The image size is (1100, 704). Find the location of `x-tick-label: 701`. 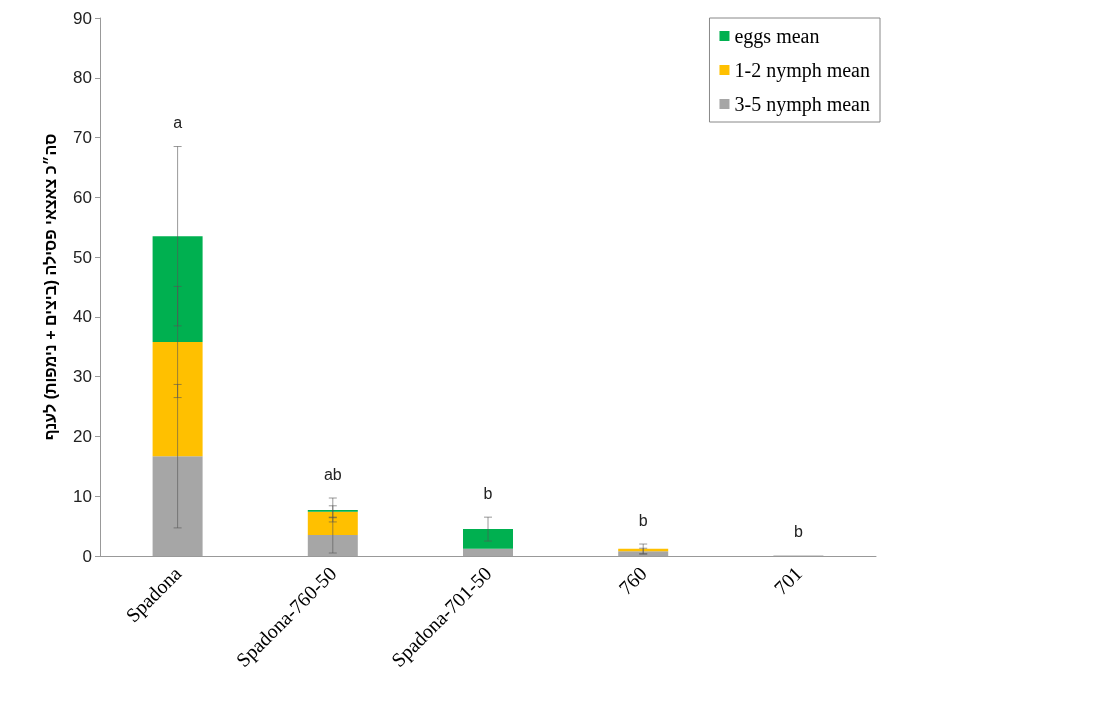

x-tick-label: 701 is located at coordinates (788, 580).